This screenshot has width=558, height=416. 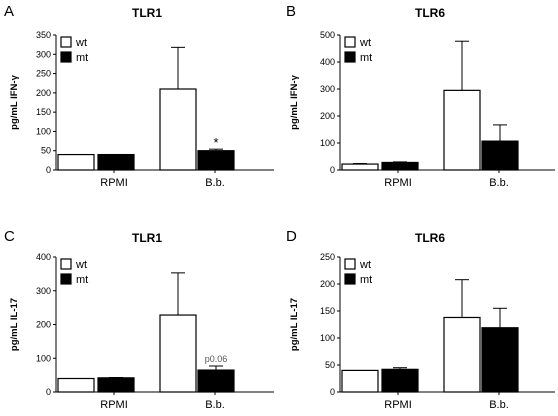 What do you see at coordinates (291, 11) in the screenshot?
I see `panel-letter: B` at bounding box center [291, 11].